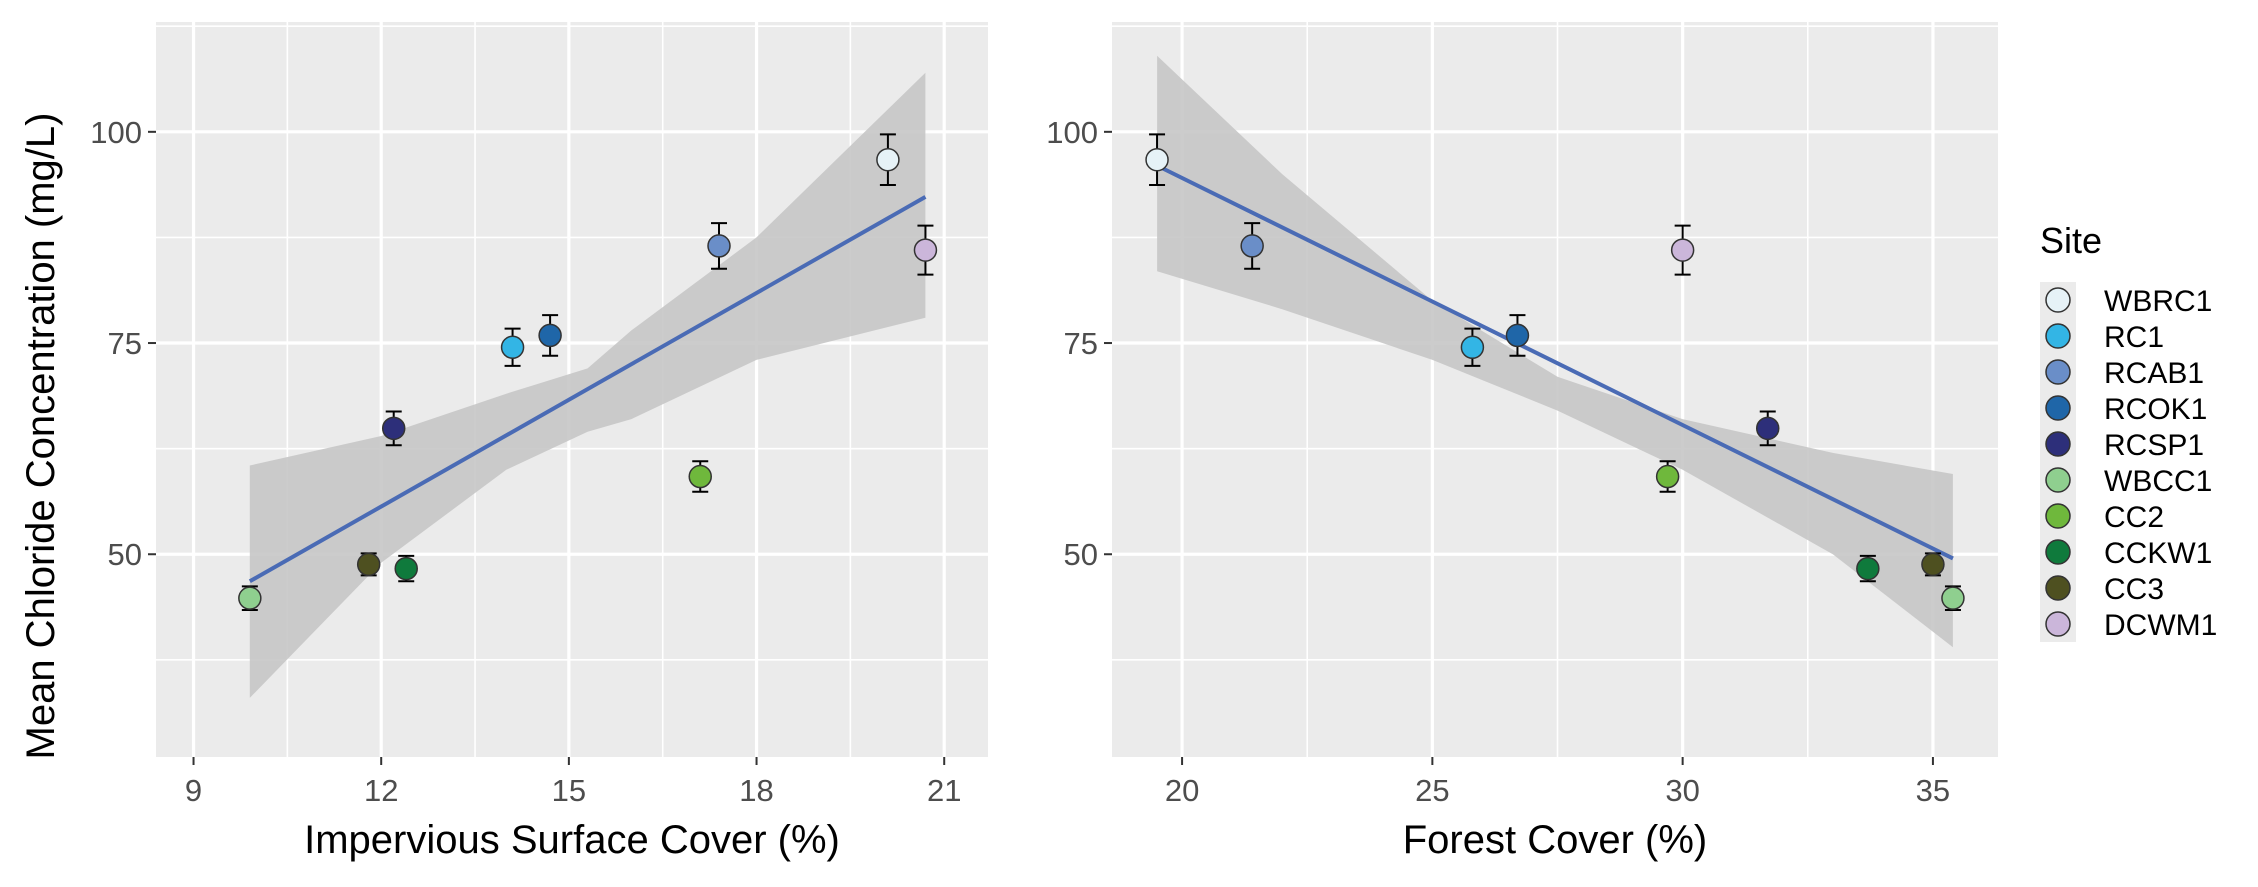  What do you see at coordinates (2158, 481) in the screenshot?
I see `legend-label: WBCC1` at bounding box center [2158, 481].